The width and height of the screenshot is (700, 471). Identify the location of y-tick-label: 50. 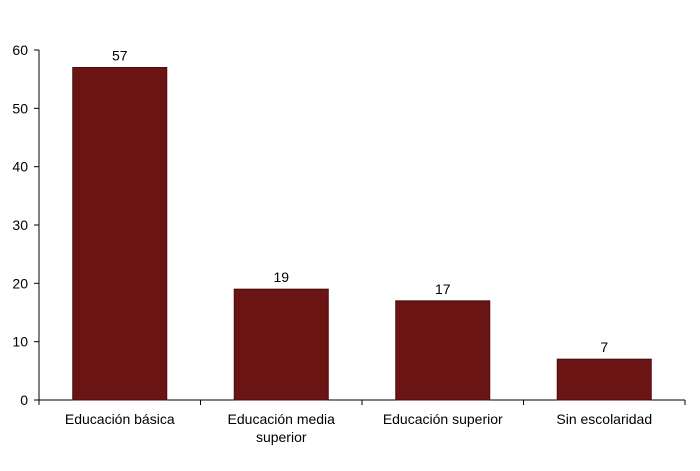
(20, 108).